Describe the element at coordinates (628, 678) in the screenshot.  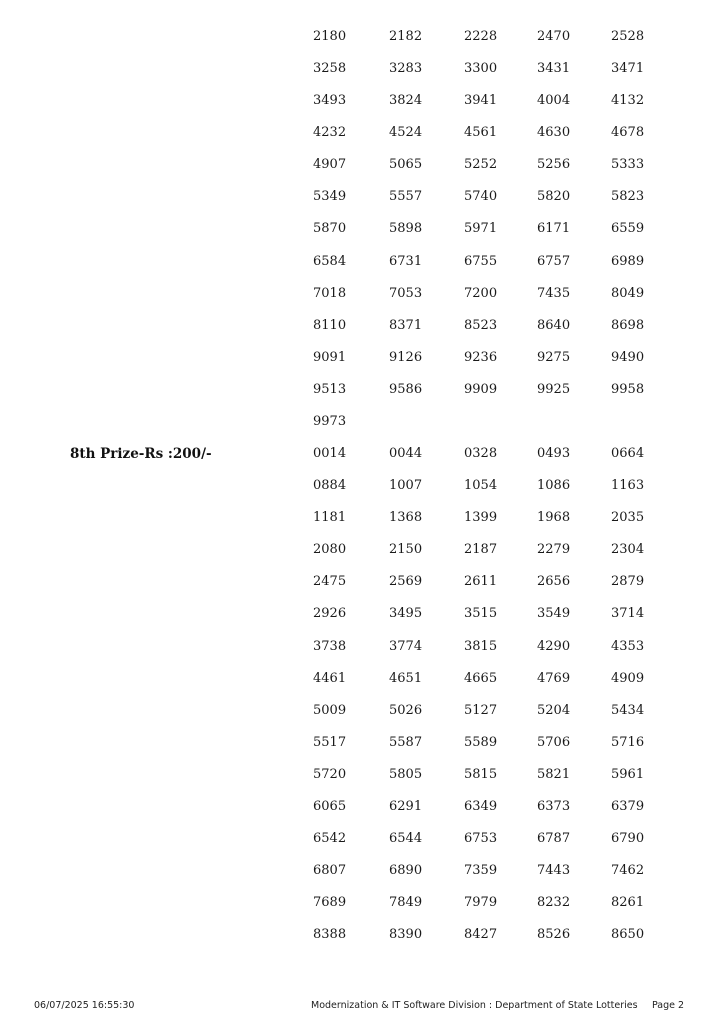
I see `winning-number: 4909` at that location.